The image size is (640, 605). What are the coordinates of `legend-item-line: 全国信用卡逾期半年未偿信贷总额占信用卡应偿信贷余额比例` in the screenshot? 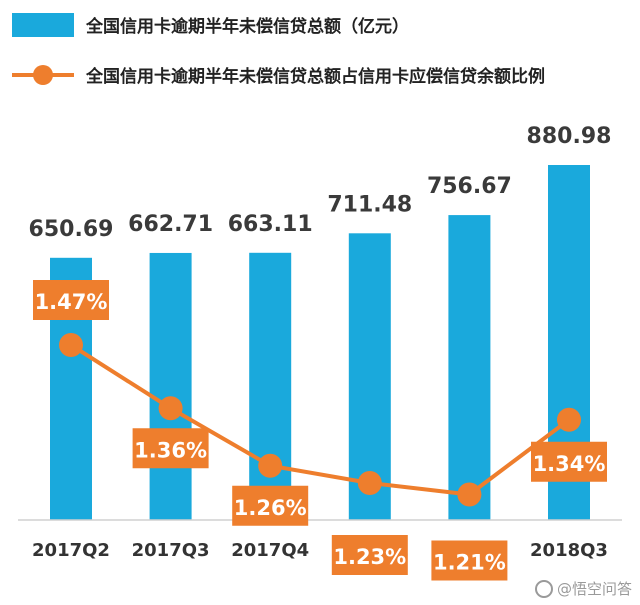 It's located at (278, 74).